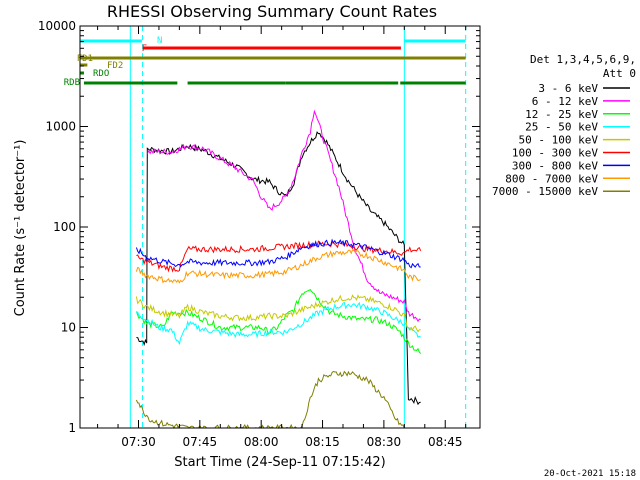 This screenshot has height=480, width=640. I want to click on chart-title: RHESSI Observing Summary Count Rates, so click(272, 11).